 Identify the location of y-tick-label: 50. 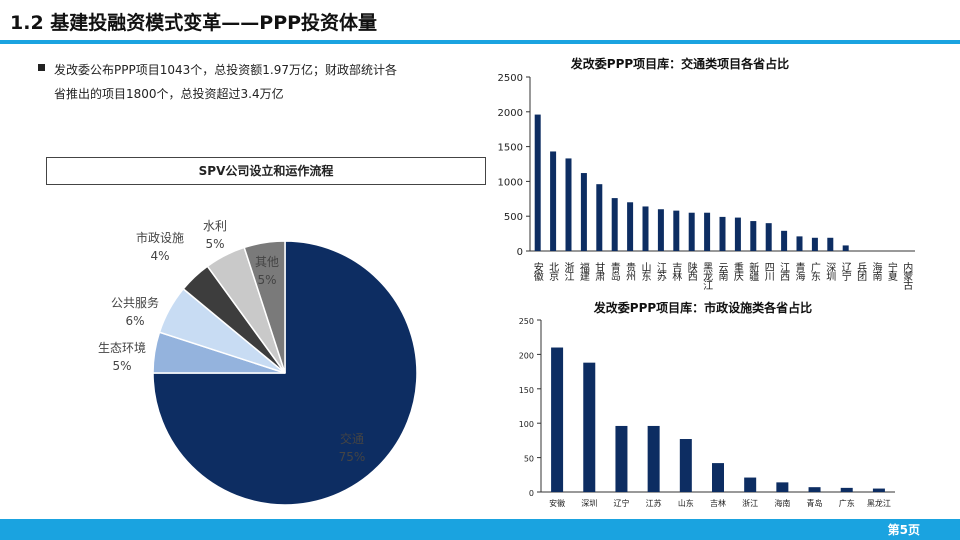
(529, 459).